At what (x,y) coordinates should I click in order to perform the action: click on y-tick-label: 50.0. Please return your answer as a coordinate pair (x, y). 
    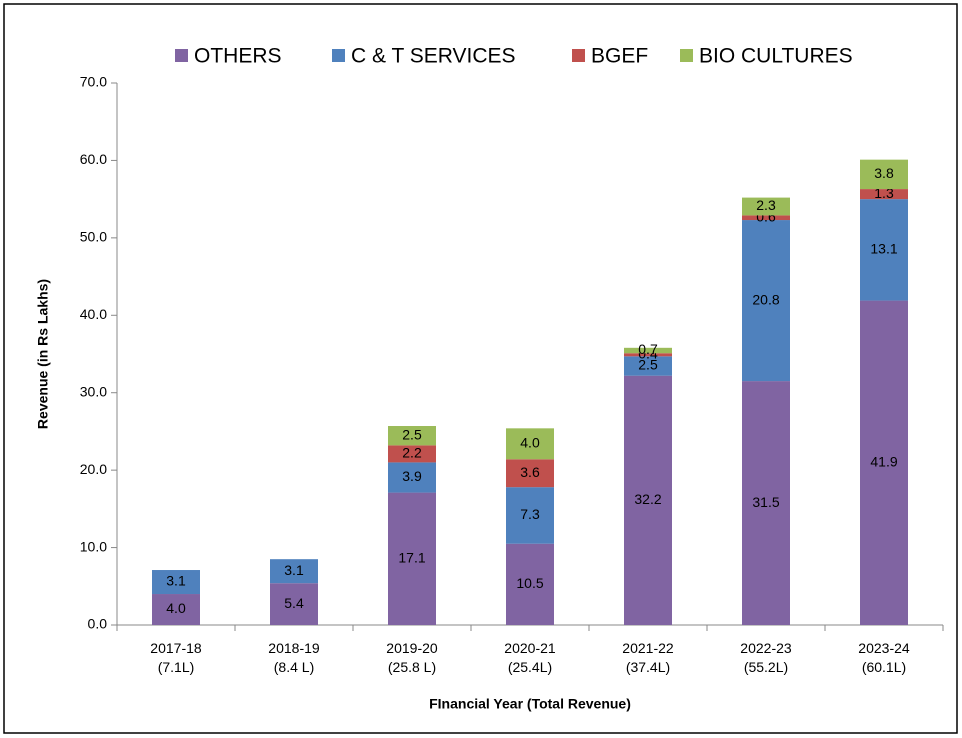
    Looking at the image, I should click on (93, 237).